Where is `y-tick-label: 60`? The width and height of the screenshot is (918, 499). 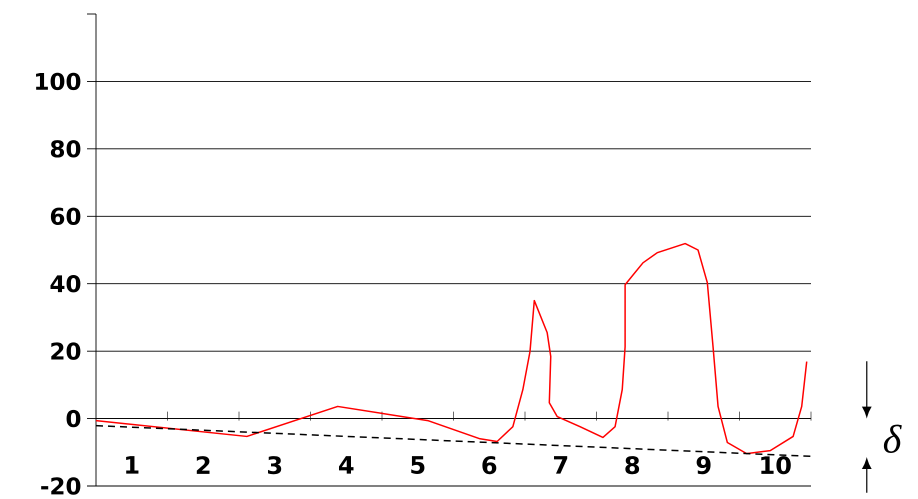 y-tick-label: 60 is located at coordinates (65, 216).